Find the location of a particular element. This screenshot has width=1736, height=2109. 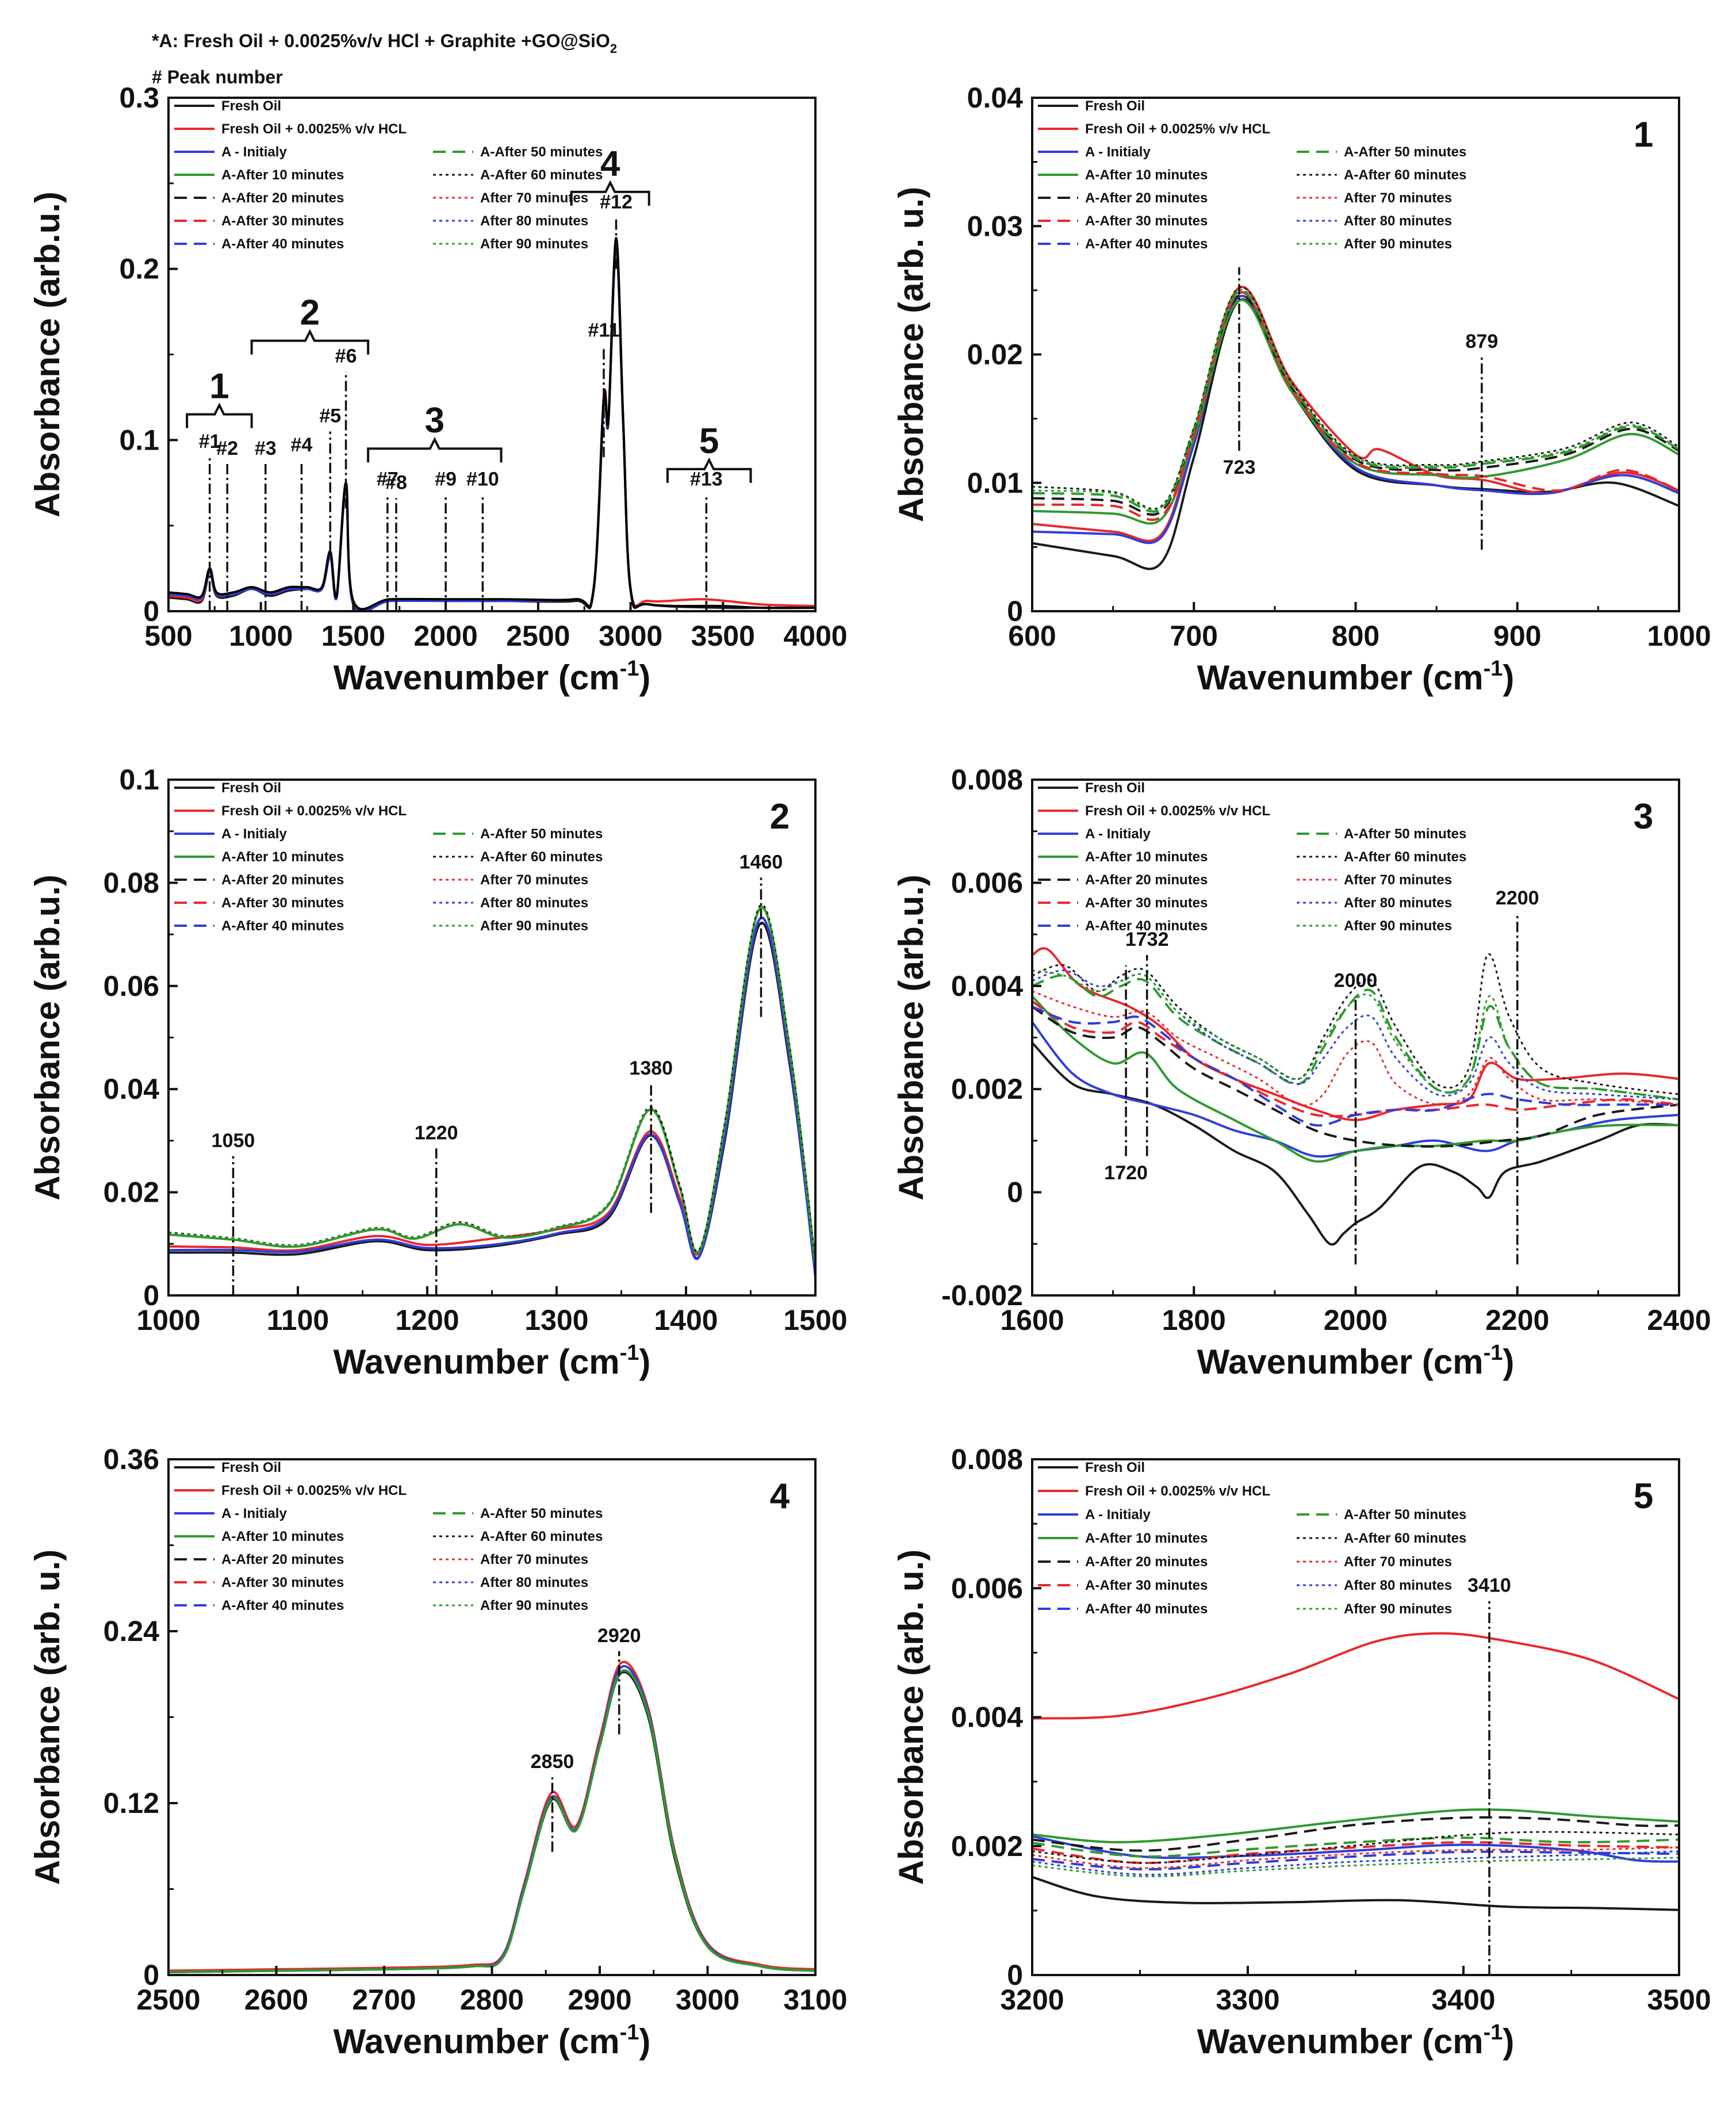

panel-number: 2 is located at coordinates (780, 817).